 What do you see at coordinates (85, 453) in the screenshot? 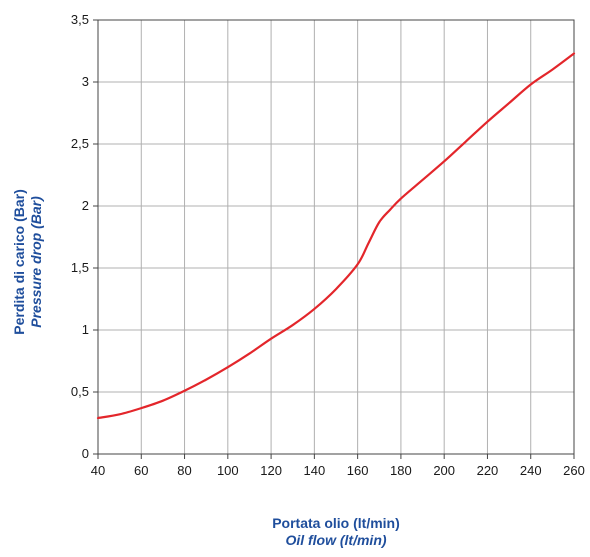
I see `y-tick-label: 0` at bounding box center [85, 453].